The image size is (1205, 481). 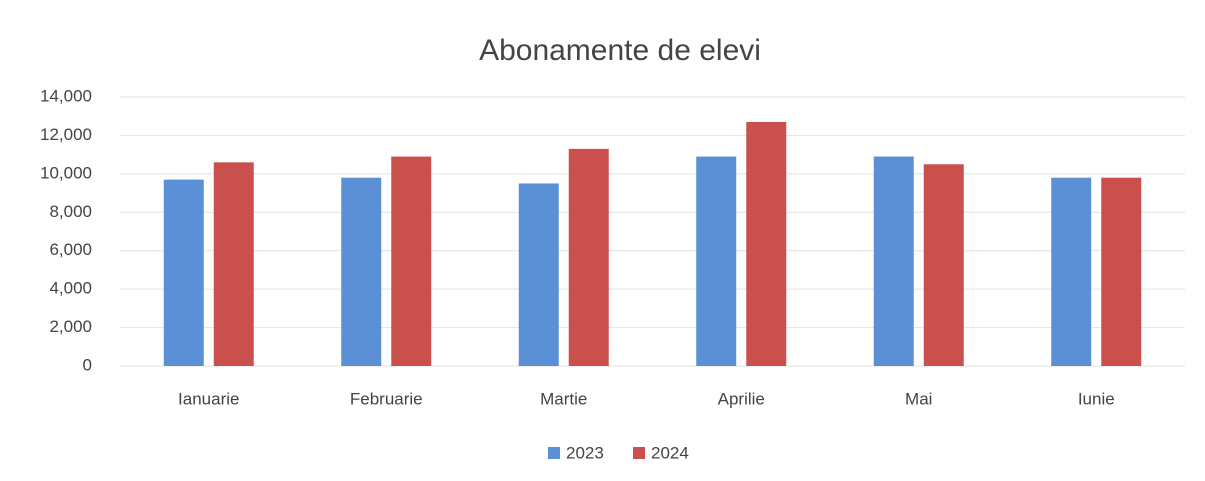 What do you see at coordinates (70, 326) in the screenshot?
I see `y-tick-label: 2,000` at bounding box center [70, 326].